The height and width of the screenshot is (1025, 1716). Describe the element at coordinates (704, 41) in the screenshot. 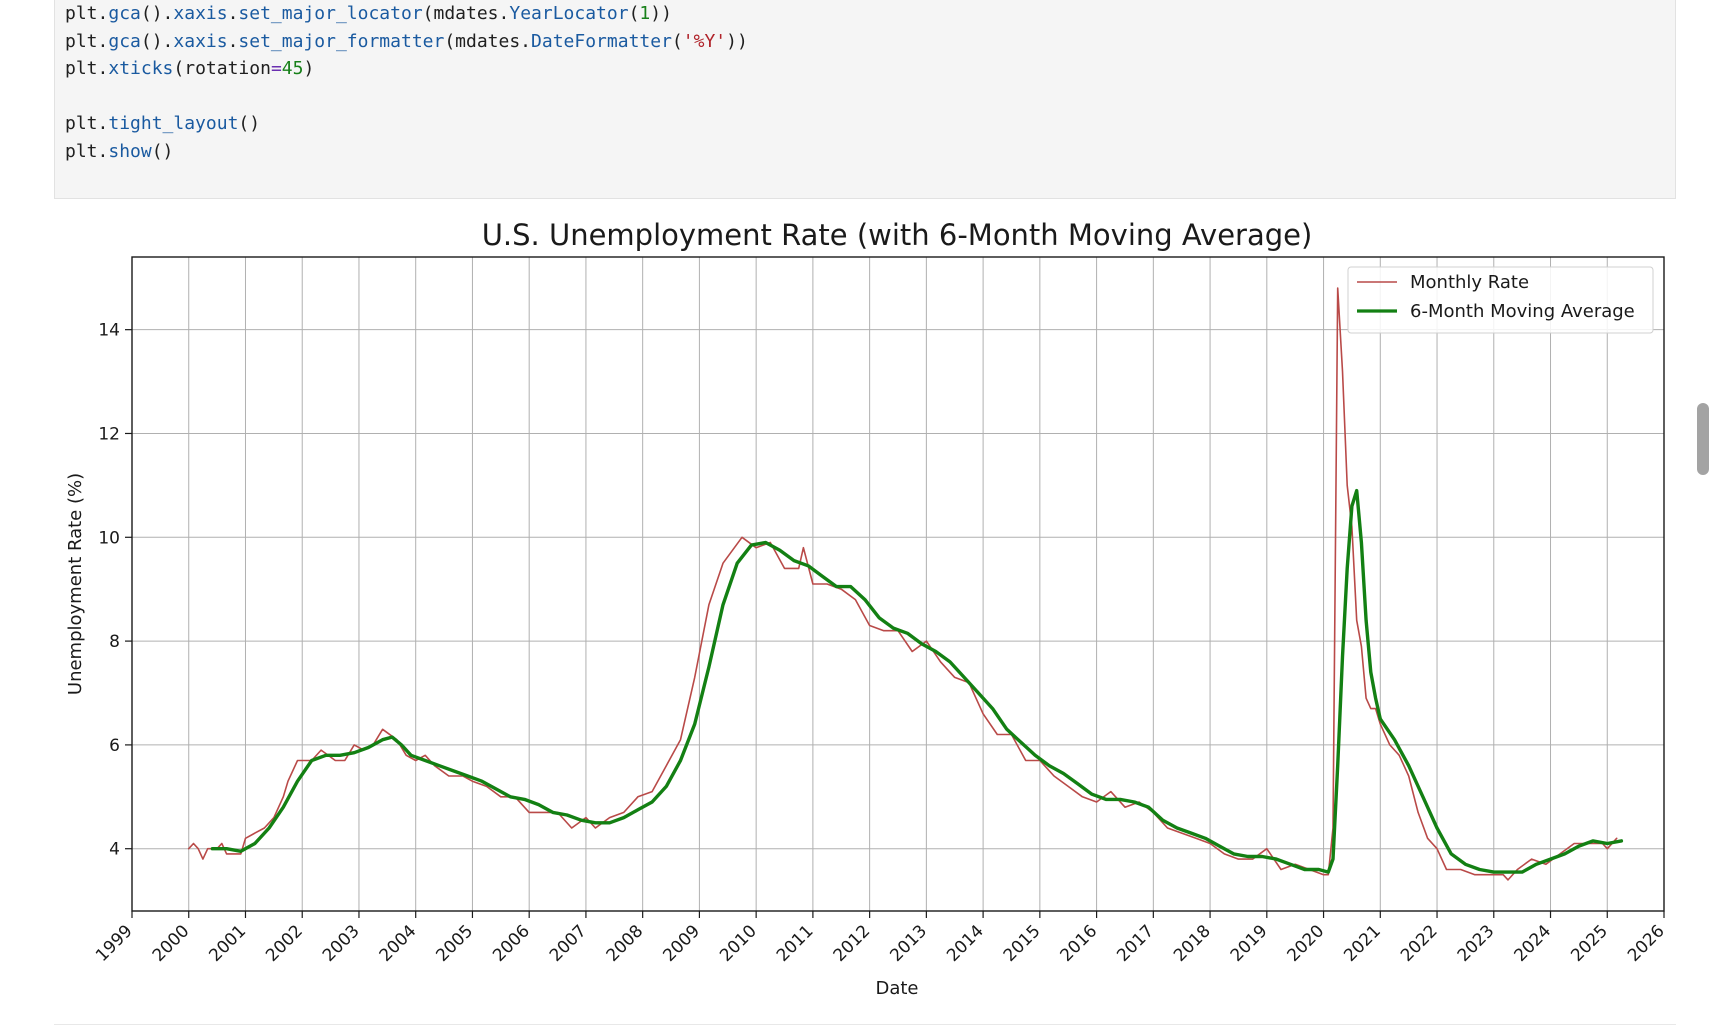

I see `code-token: '%Y'` at that location.